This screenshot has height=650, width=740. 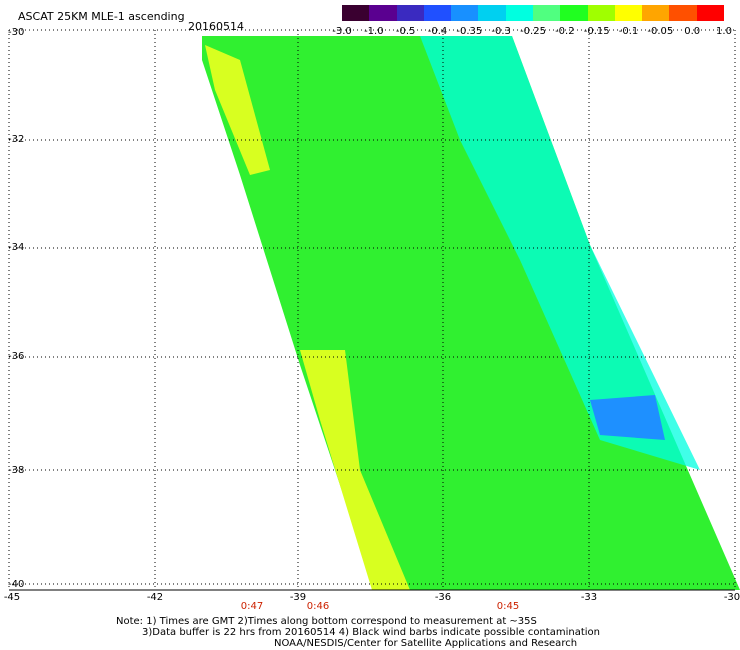 What do you see at coordinates (589, 597) in the screenshot?
I see `lon-label-33: -33` at bounding box center [589, 597].